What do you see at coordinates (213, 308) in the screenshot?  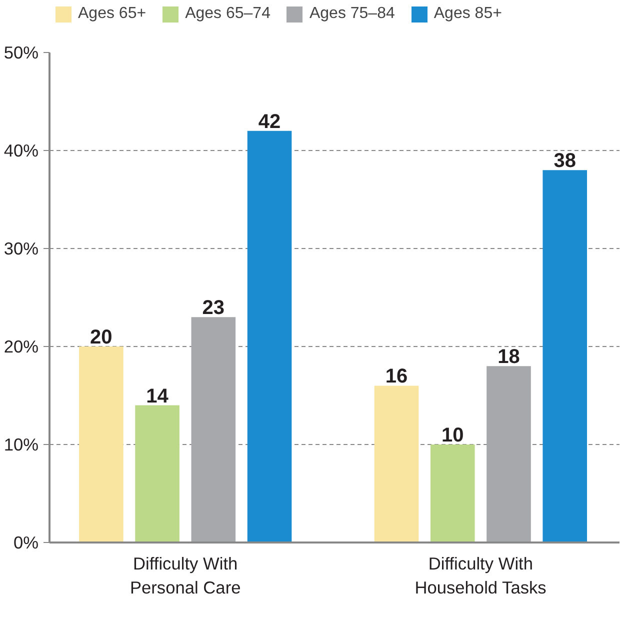 I see `data-label: 23` at bounding box center [213, 308].